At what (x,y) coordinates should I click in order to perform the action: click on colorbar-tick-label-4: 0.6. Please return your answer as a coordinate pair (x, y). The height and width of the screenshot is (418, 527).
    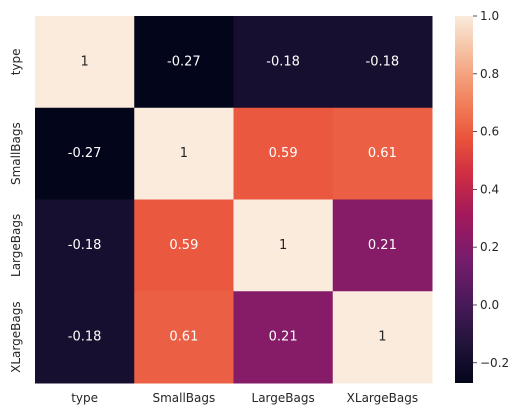
    Looking at the image, I should click on (489, 132).